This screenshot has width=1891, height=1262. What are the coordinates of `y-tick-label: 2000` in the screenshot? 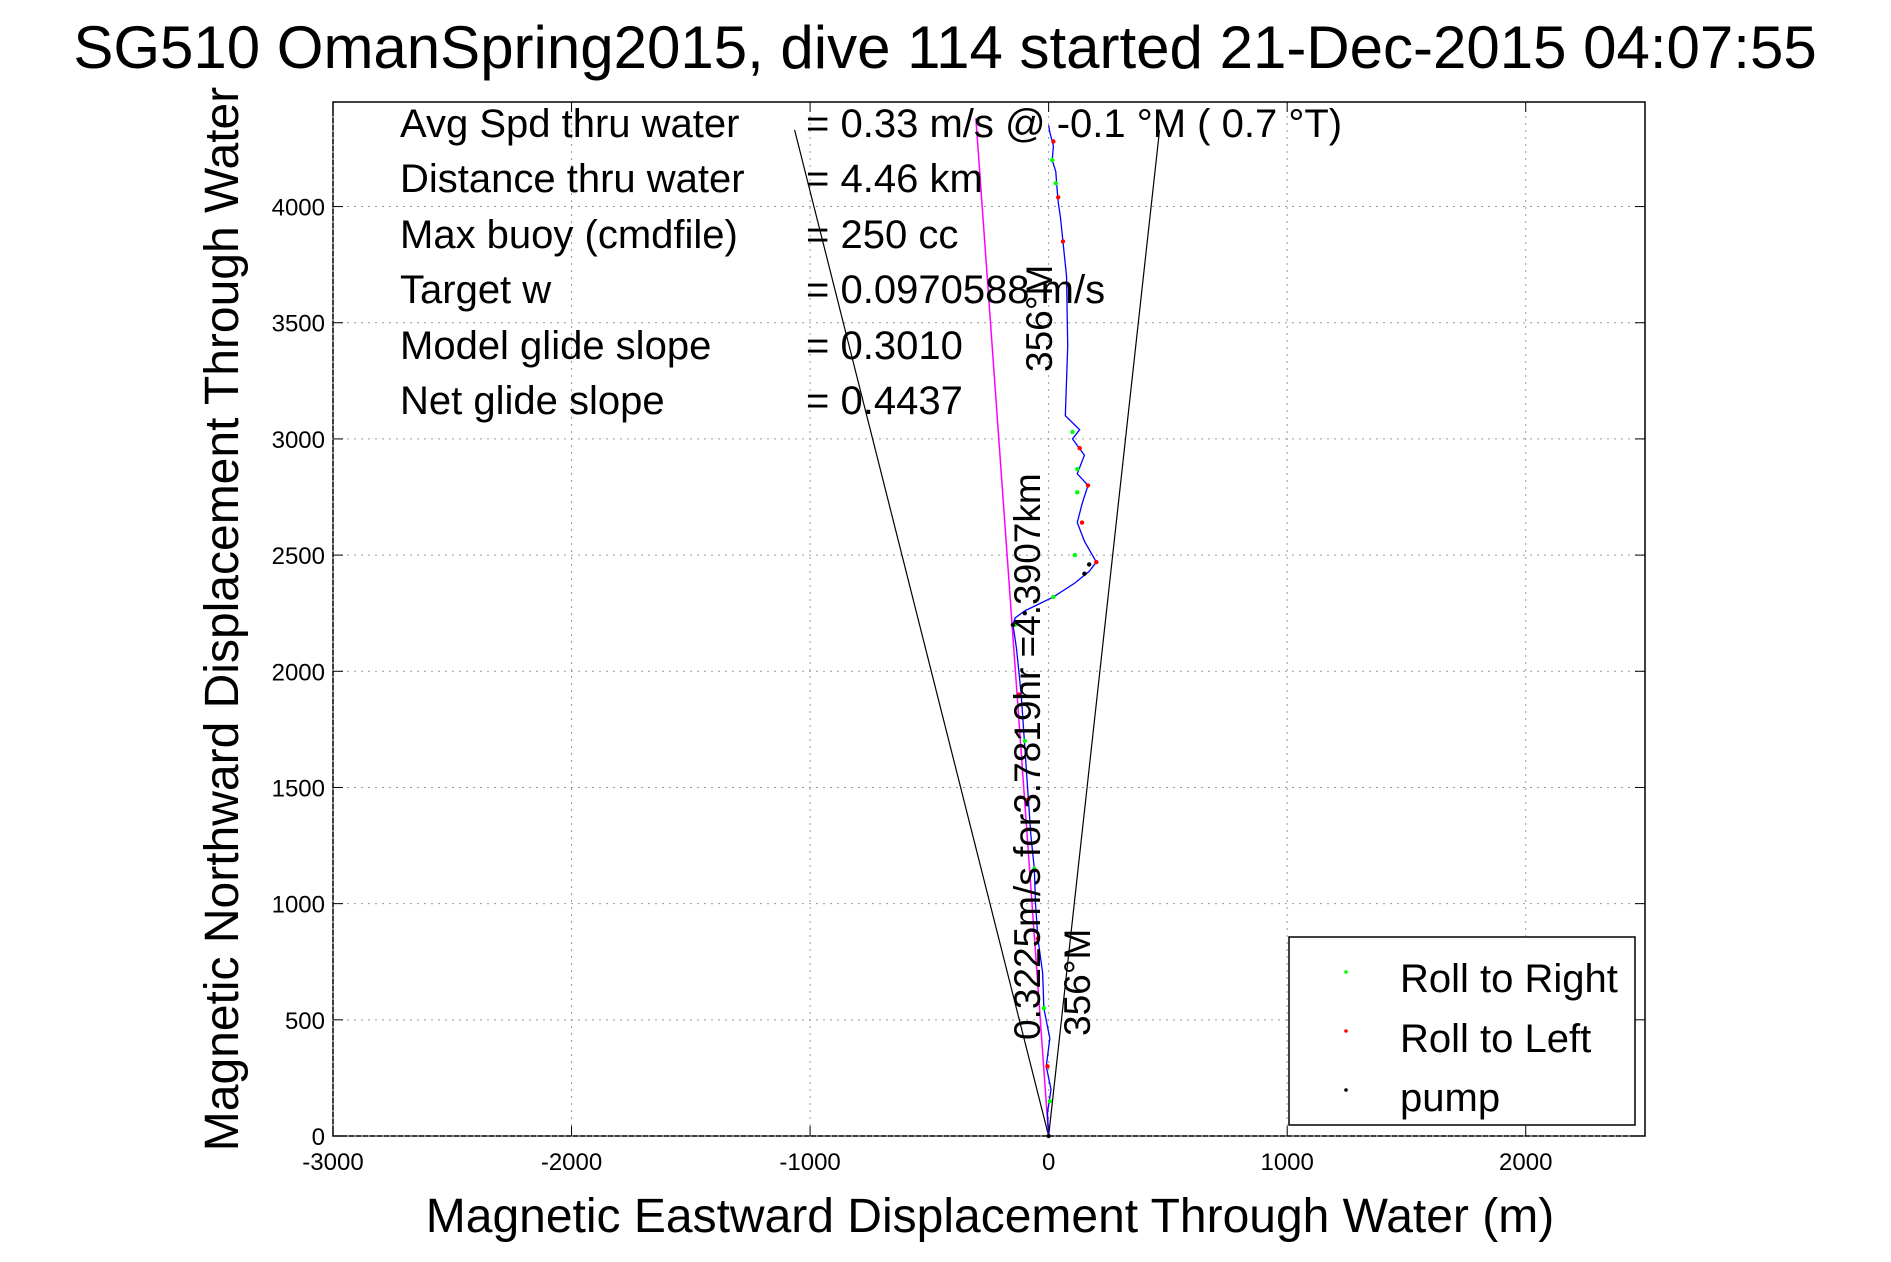 It's located at (298, 672).